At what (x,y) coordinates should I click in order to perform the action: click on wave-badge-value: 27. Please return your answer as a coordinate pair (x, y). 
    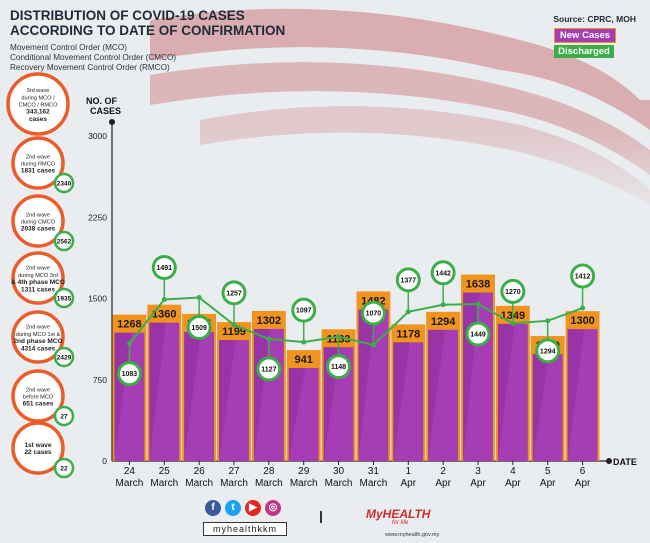
    Looking at the image, I should click on (64, 417).